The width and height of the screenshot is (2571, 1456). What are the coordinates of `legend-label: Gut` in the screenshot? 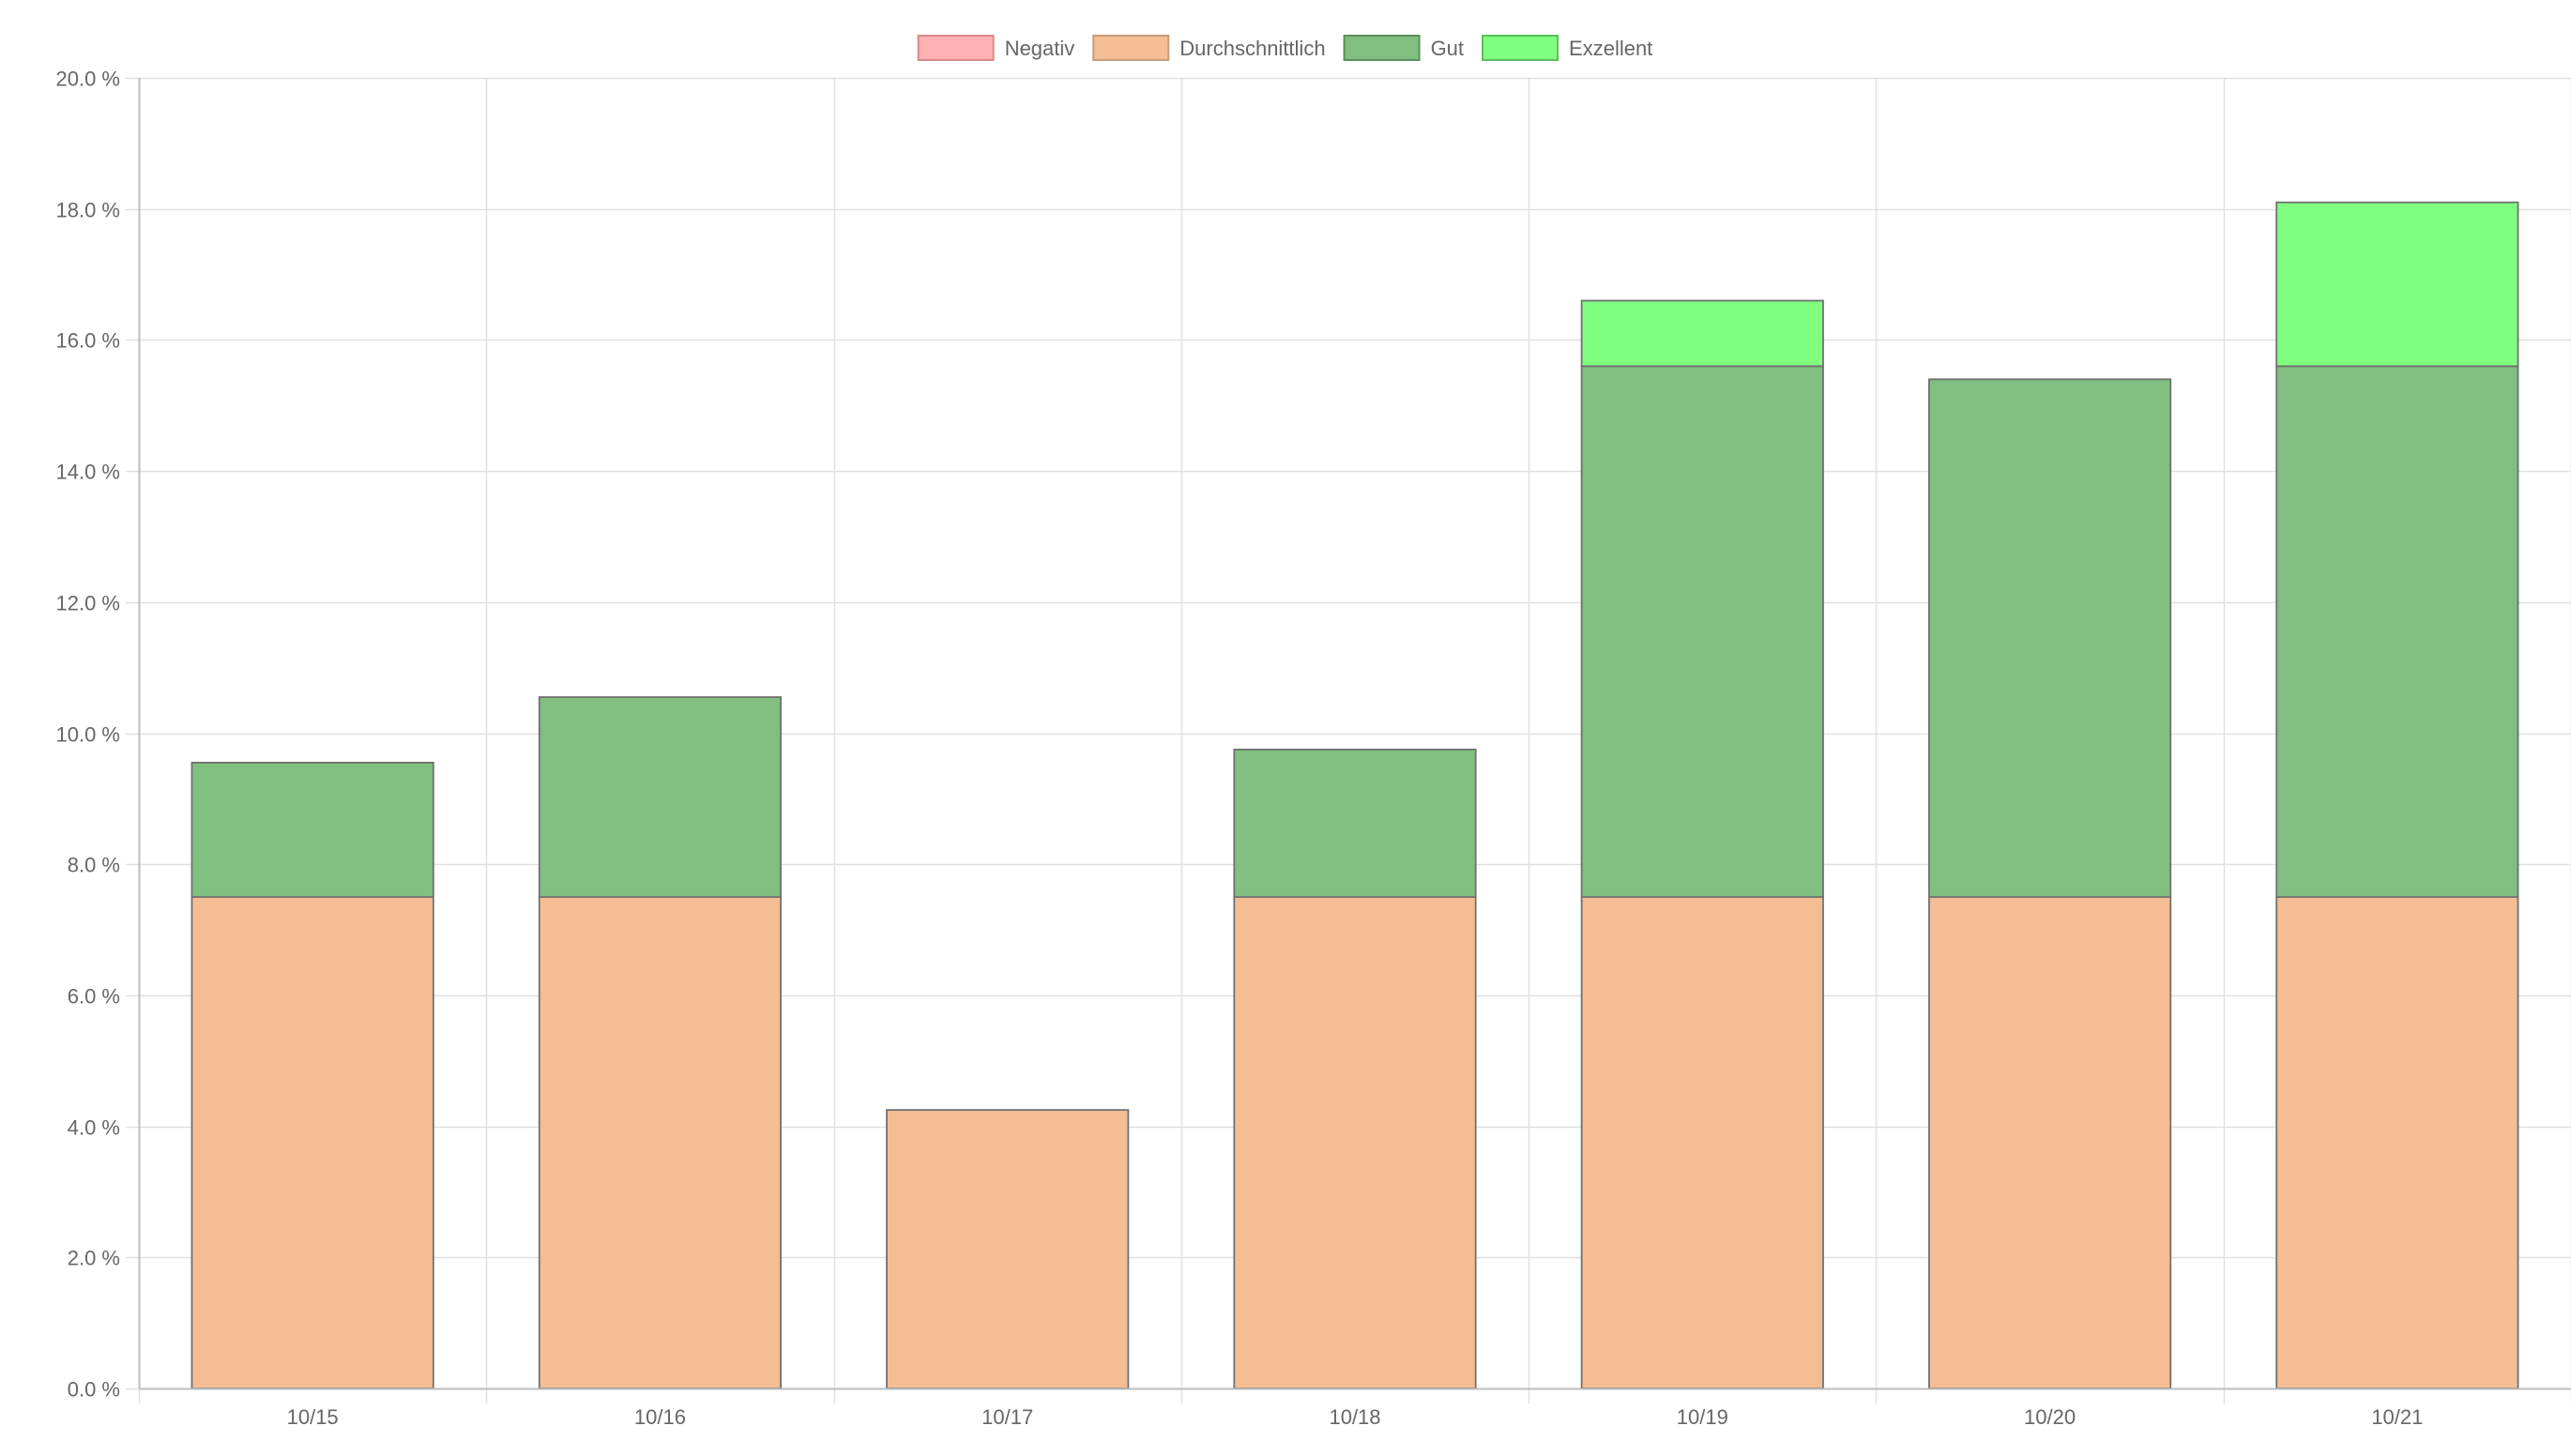 It's located at (1447, 48).